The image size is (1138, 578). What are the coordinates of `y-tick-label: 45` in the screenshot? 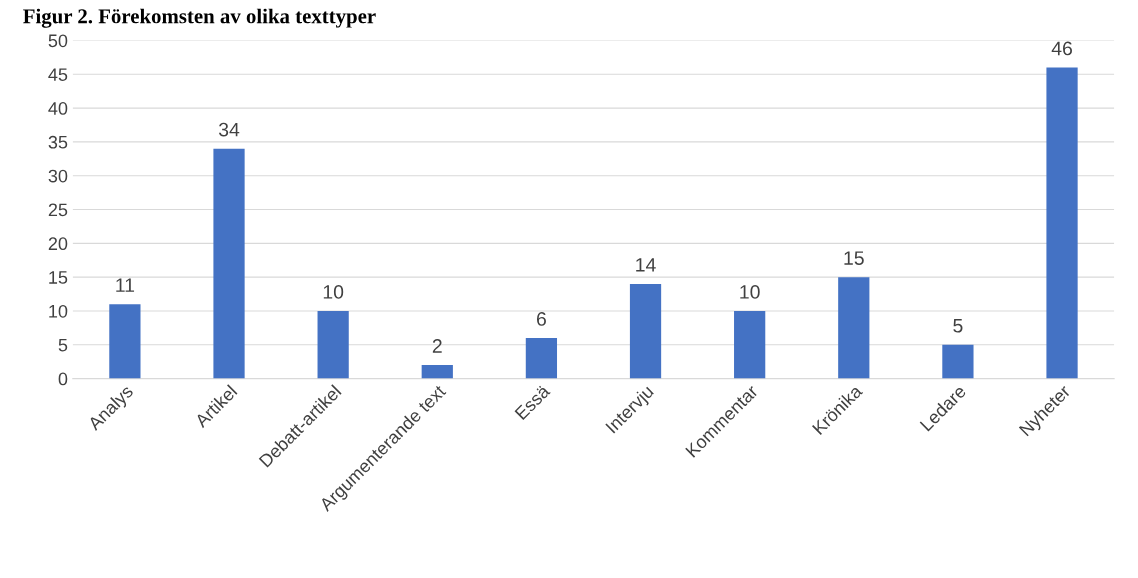 It's located at (58, 74).